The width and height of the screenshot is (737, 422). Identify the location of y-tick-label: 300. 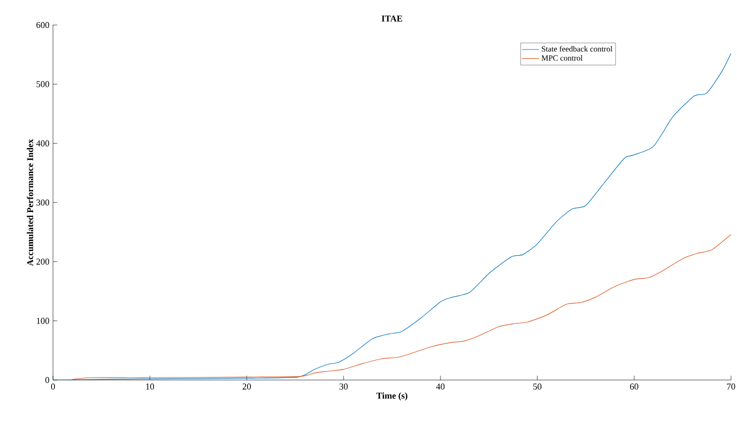
(43, 202).